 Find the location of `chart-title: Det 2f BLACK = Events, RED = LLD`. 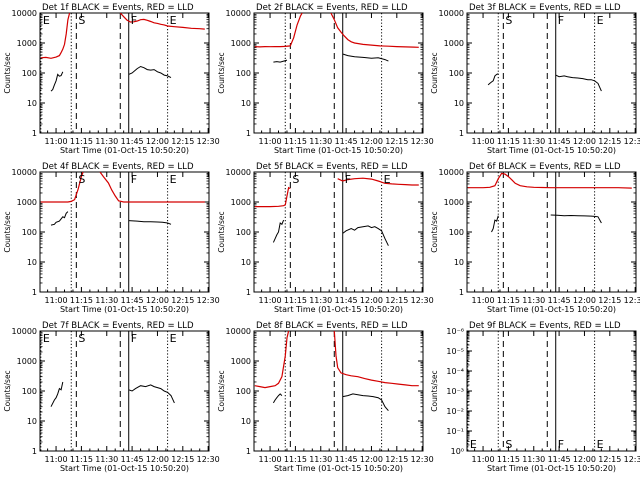

chart-title: Det 2f BLACK = Events, RED = LLD is located at coordinates (332, 8).